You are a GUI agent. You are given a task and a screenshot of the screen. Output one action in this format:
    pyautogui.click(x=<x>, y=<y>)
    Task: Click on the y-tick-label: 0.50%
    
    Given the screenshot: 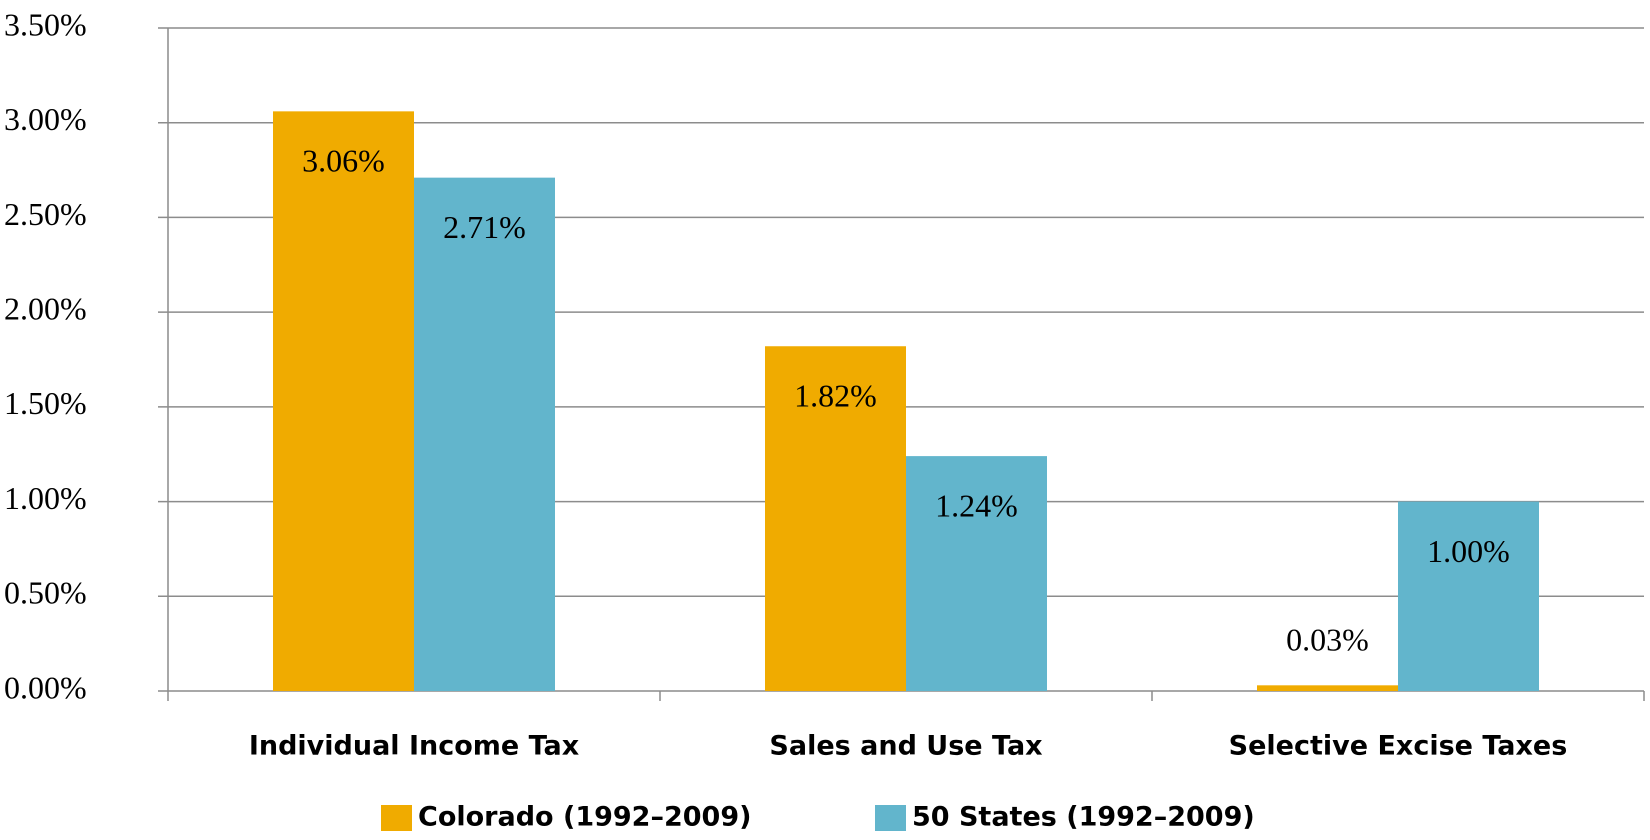 What is the action you would take?
    pyautogui.click(x=45, y=593)
    